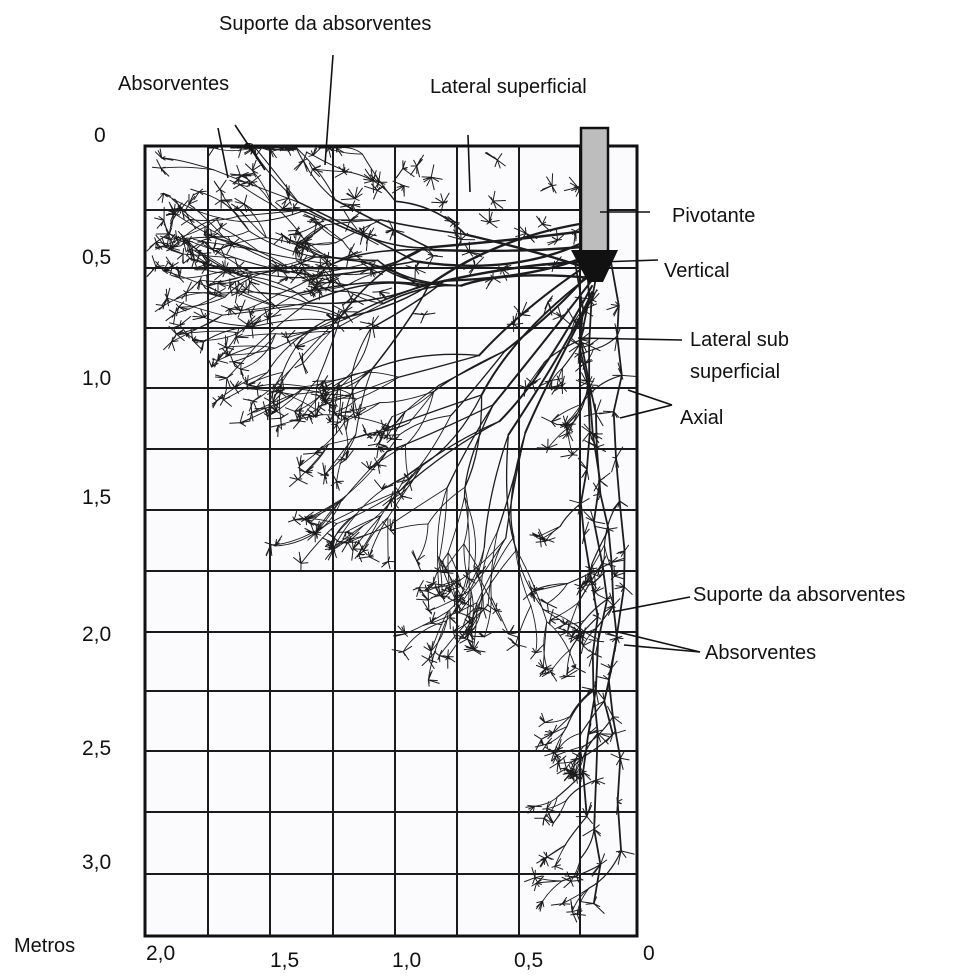 The width and height of the screenshot is (961, 976). Describe the element at coordinates (96, 497) in the screenshot. I see `y-tick-label: 1,5` at that location.